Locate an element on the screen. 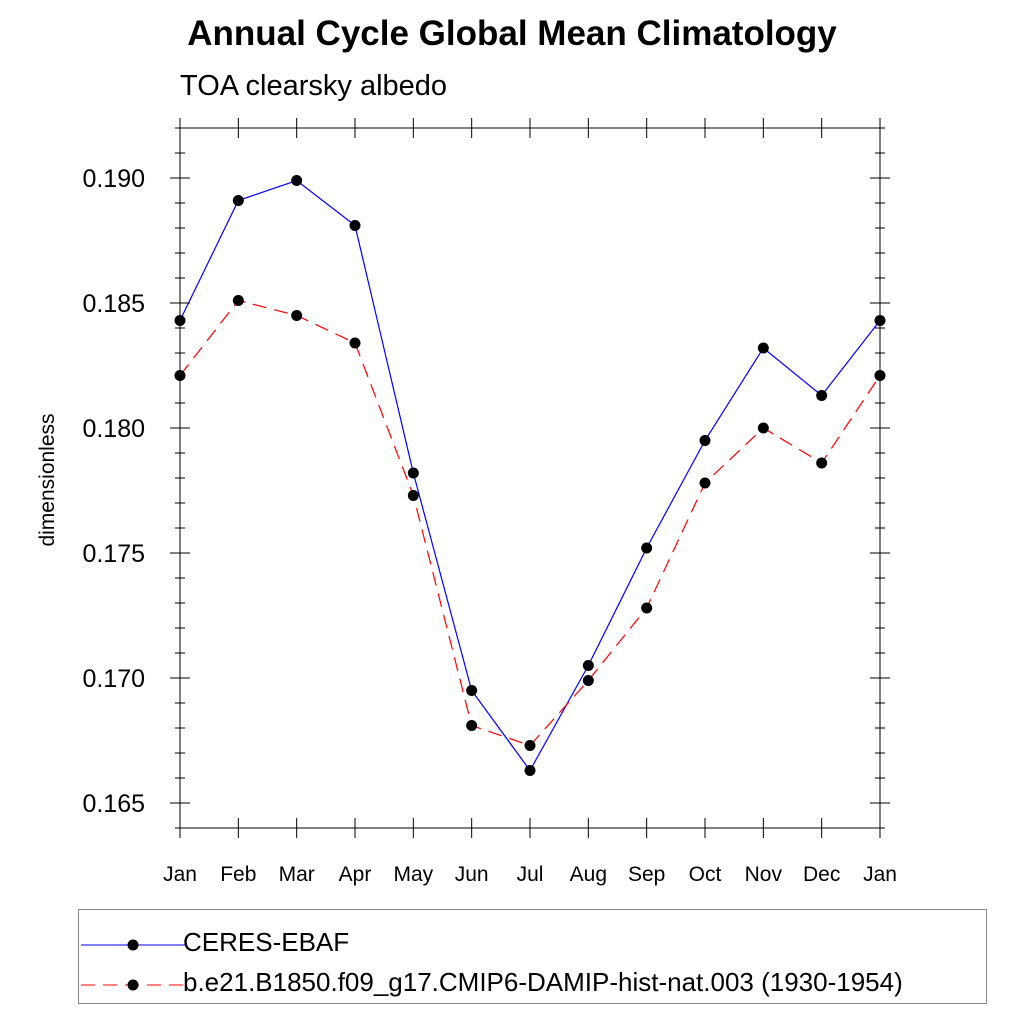 The width and height of the screenshot is (1024, 1024). y-tick-label: 0.170 is located at coordinates (113, 679).